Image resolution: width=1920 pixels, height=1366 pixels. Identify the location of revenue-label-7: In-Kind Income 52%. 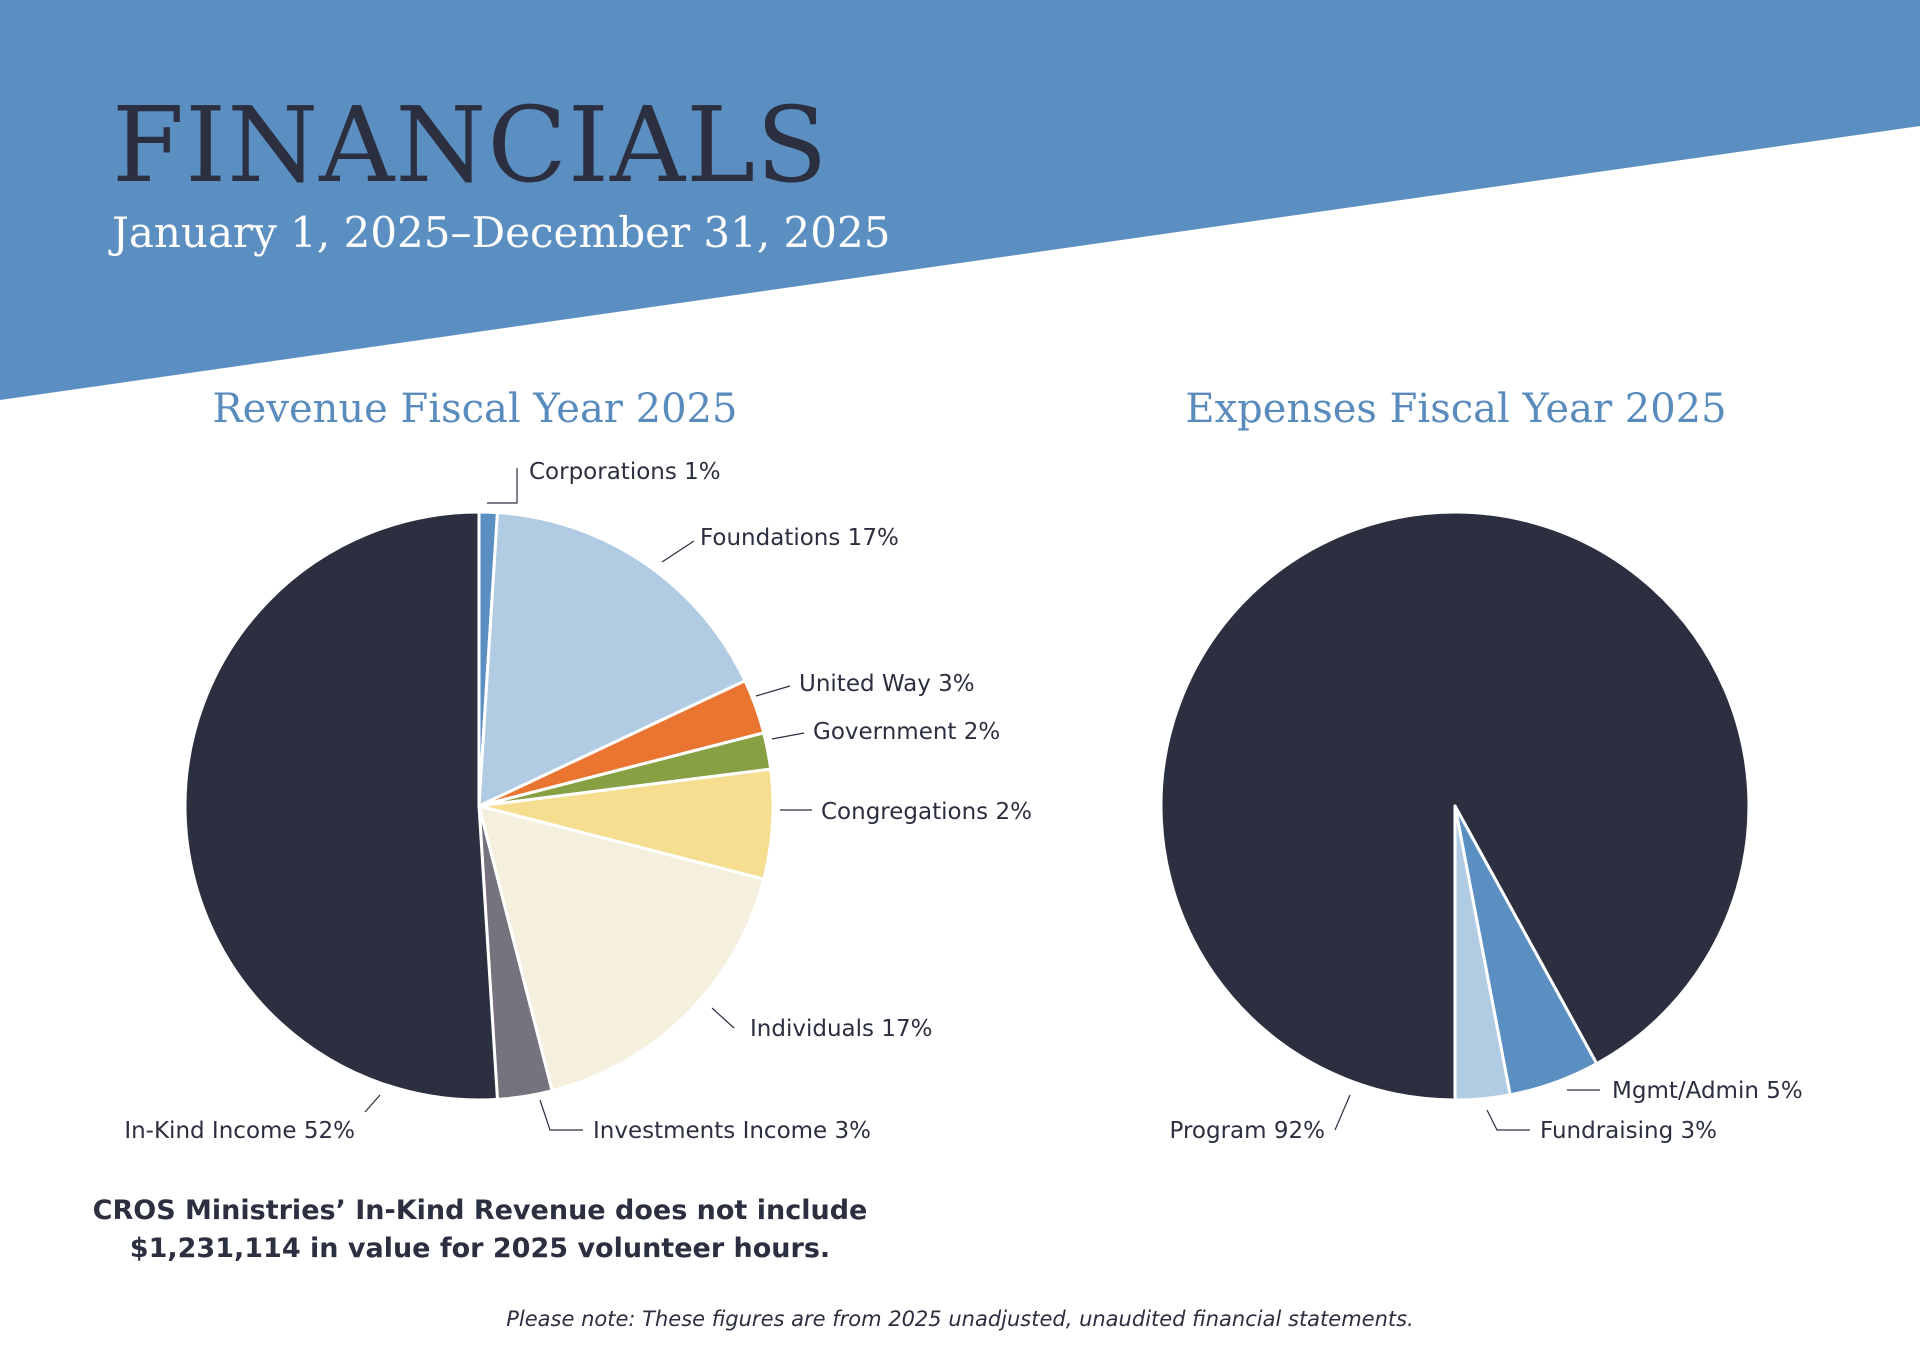
(239, 1131).